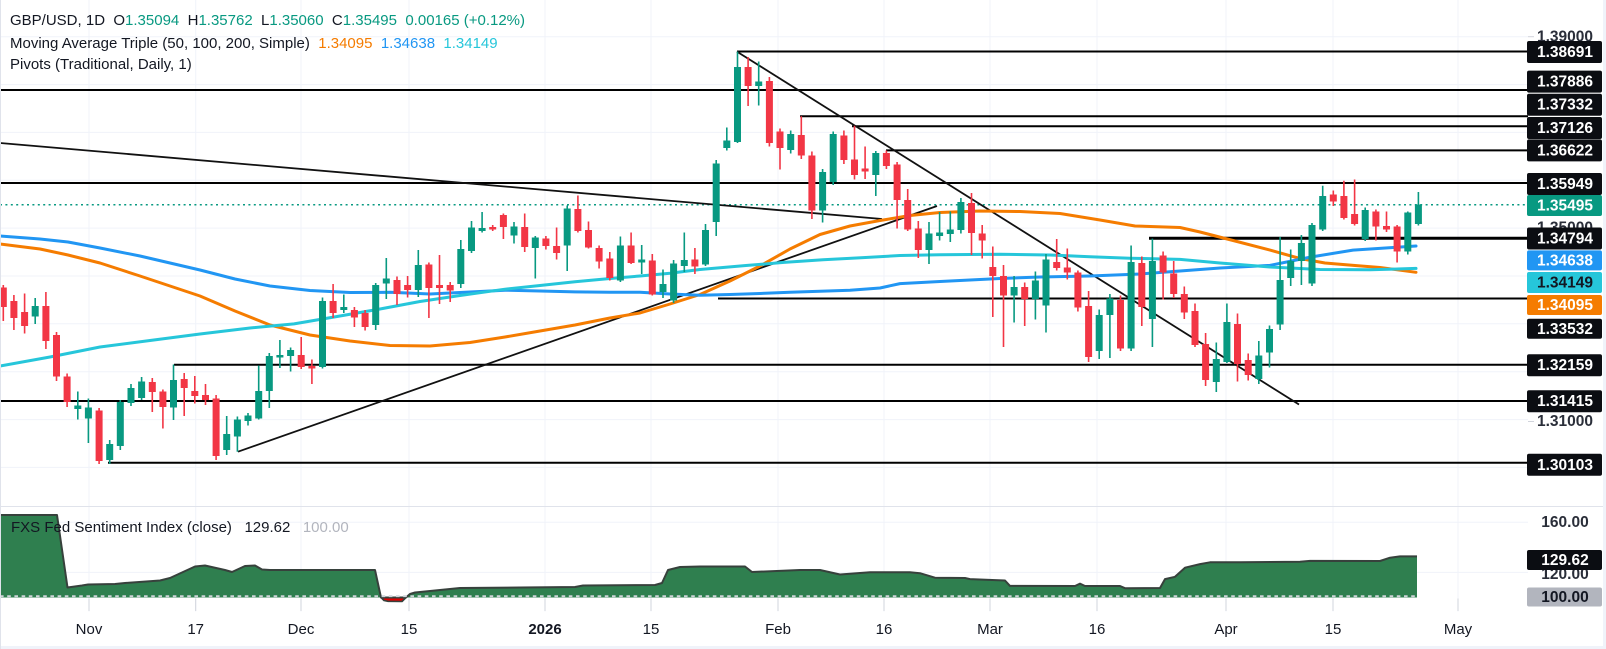 Image resolution: width=1606 pixels, height=649 pixels. Describe the element at coordinates (1565, 239) in the screenshot. I see `svg-text: 1.34794` at that location.